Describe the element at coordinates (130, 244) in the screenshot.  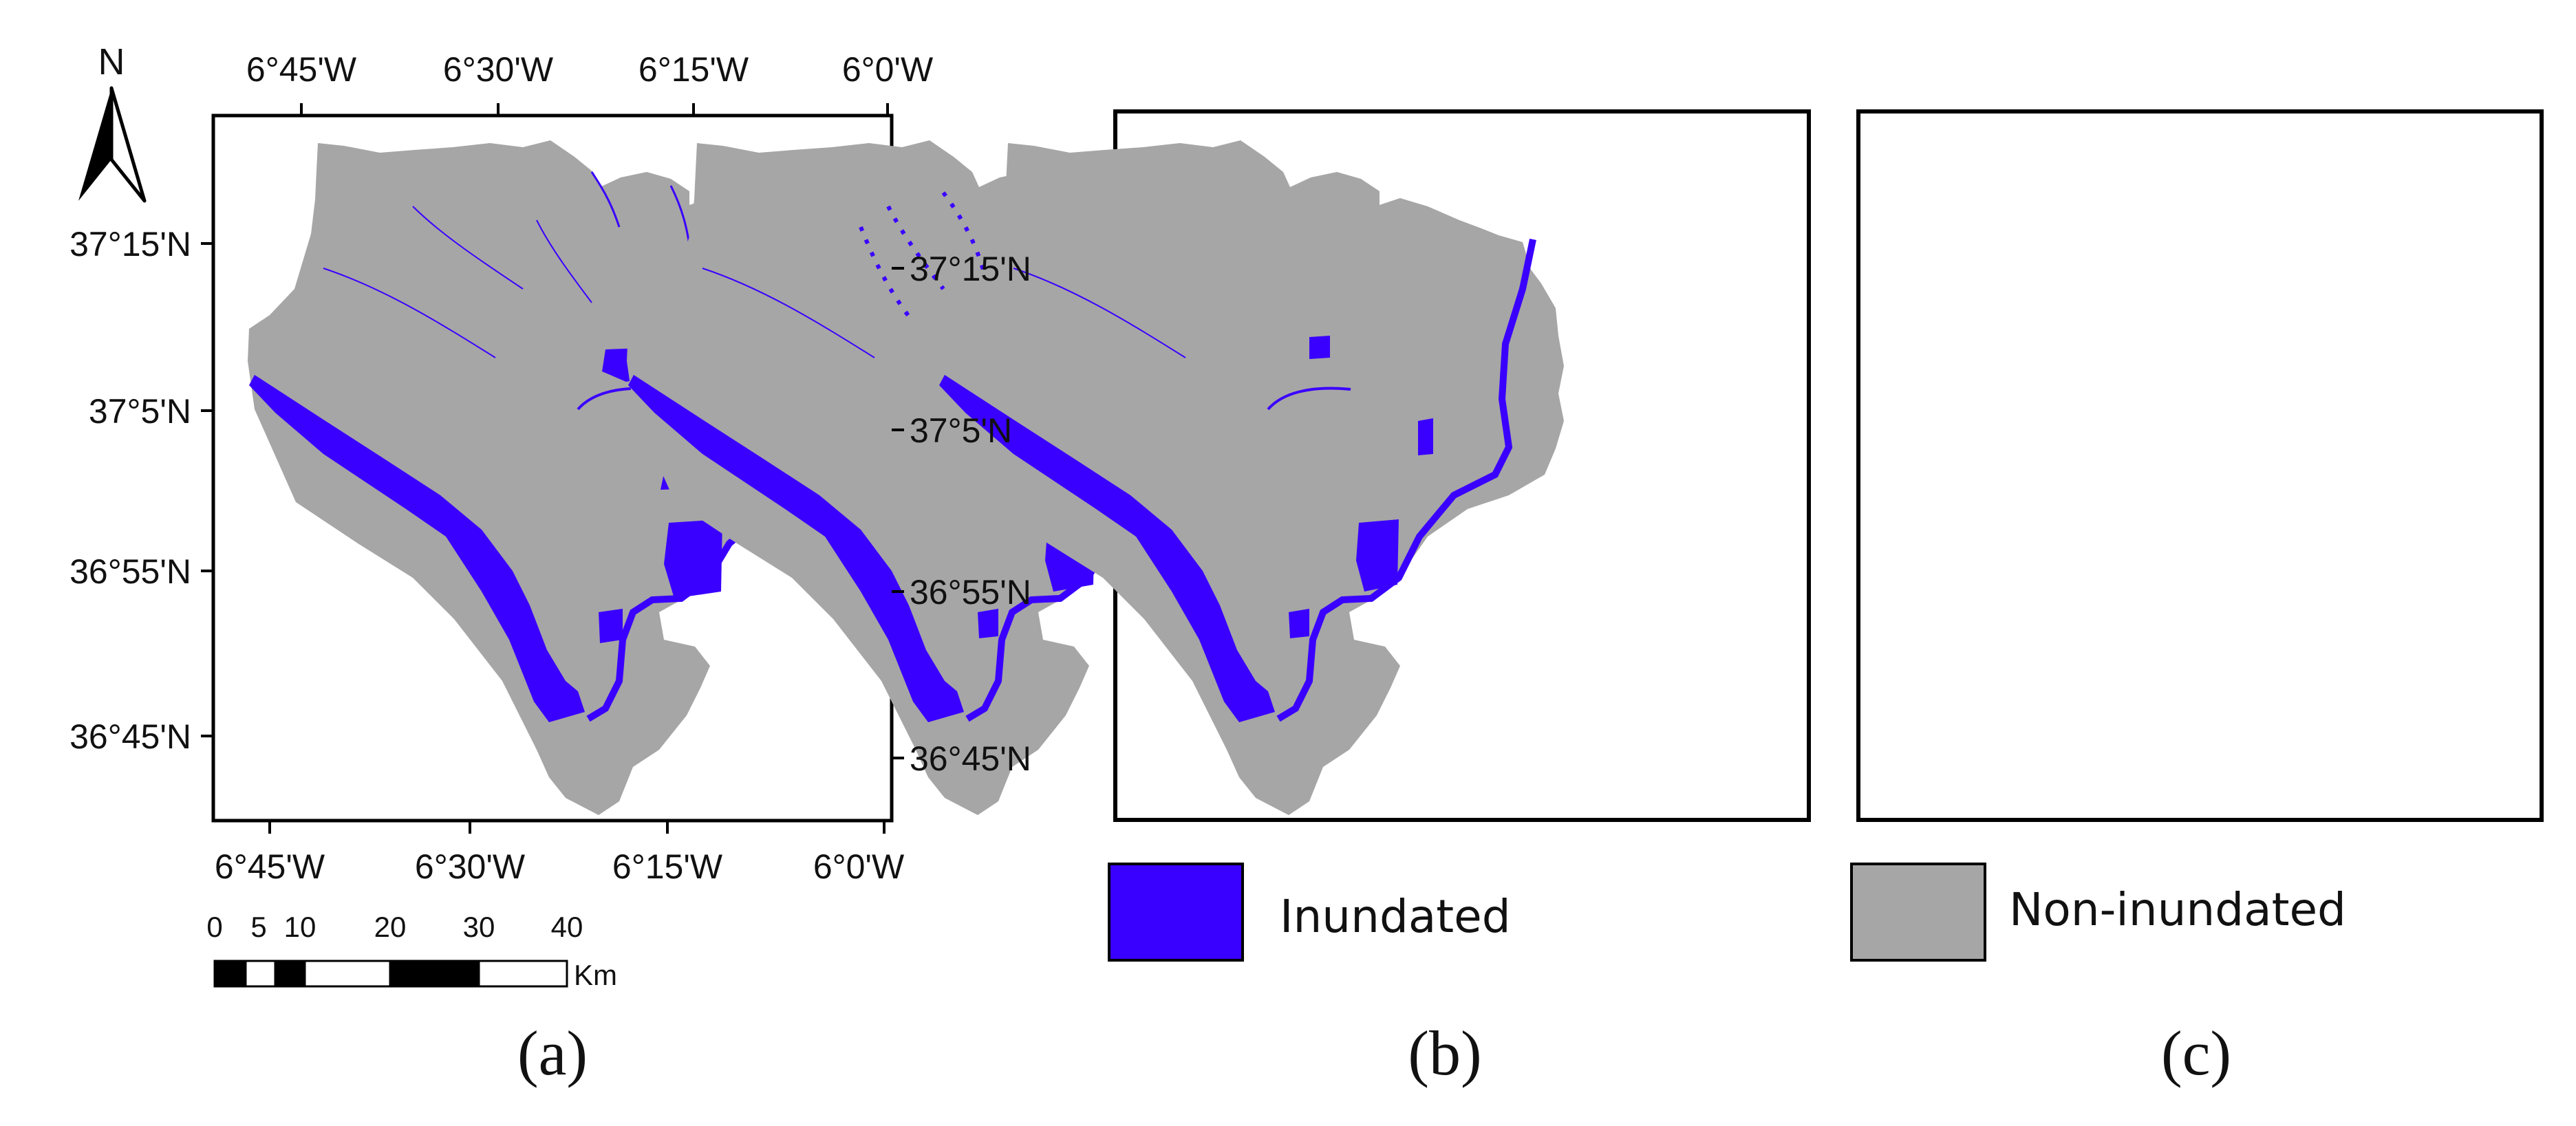
I see `lat-label-left: 37°15'N` at that location.